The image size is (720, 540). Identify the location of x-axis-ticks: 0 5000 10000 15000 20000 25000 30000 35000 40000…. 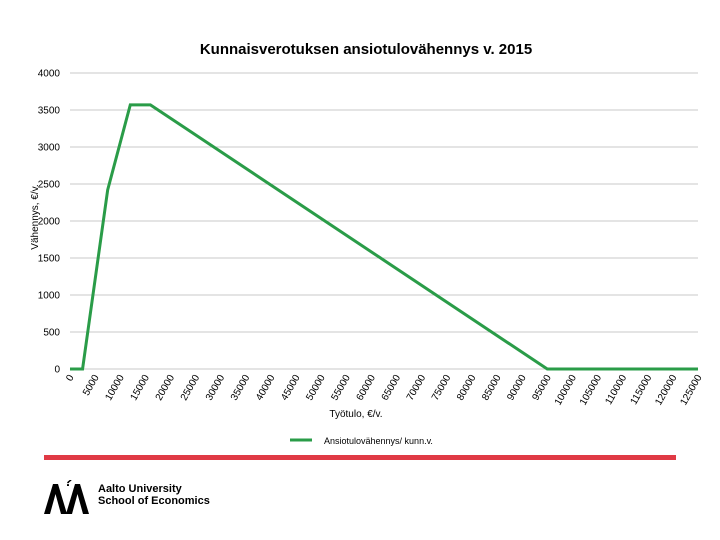
(384, 390).